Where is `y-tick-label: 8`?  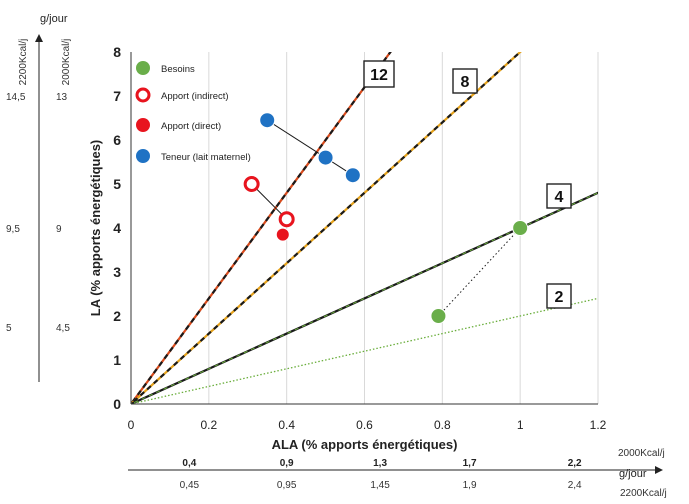
y-tick-label: 8 is located at coordinates (117, 52).